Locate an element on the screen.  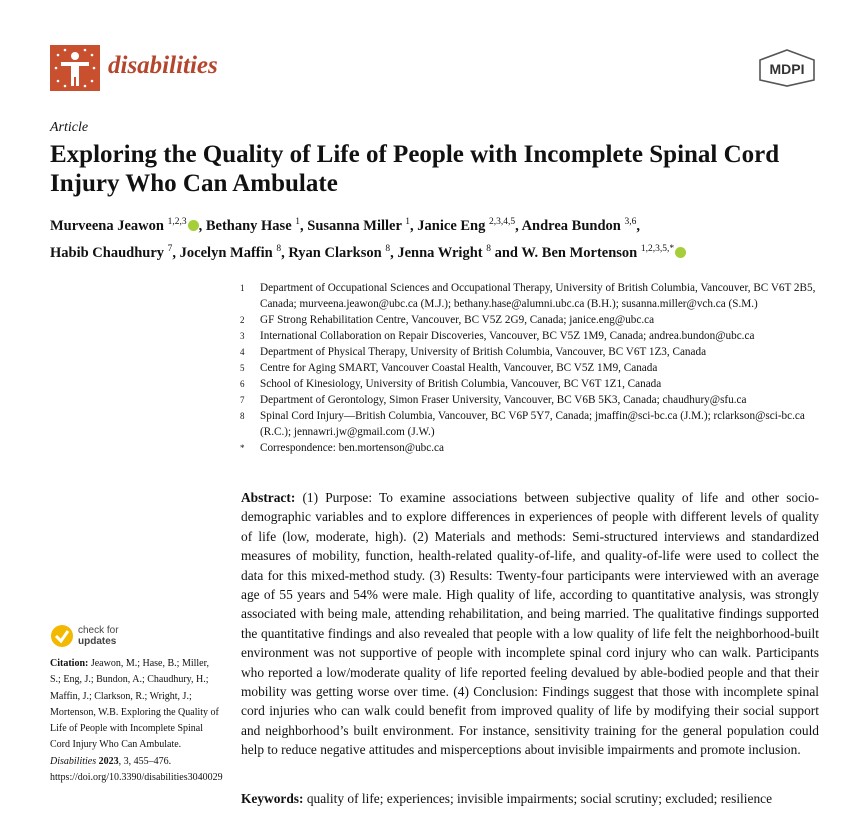
citation-label: Citation: is located at coordinates (69, 663).